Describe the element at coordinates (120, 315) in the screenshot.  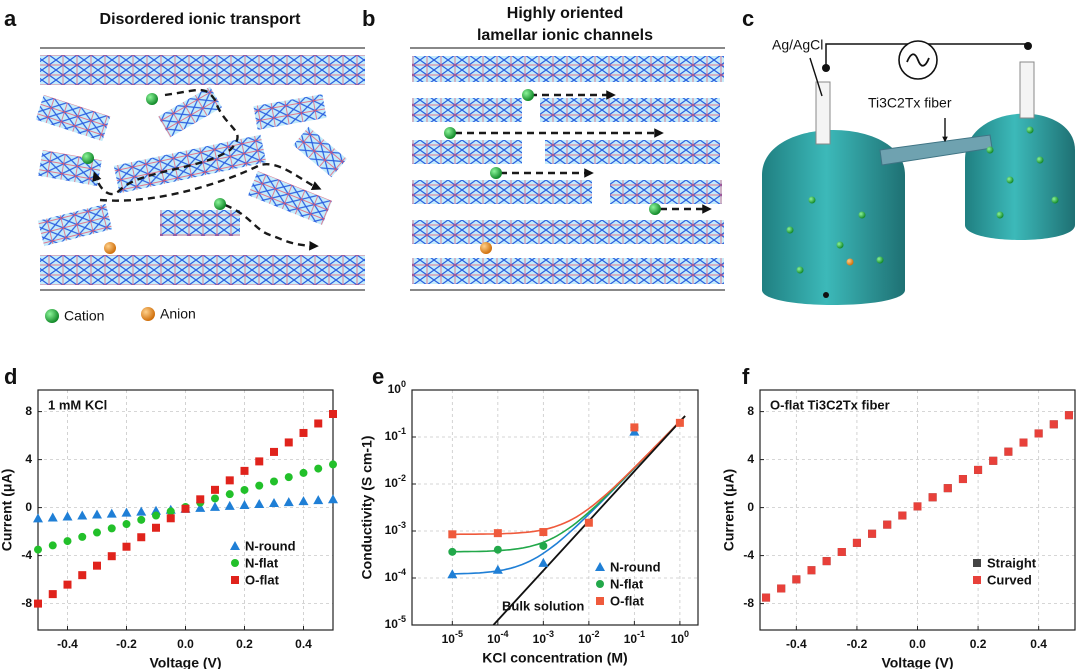
I see `ion-legend: Cation Anion` at that location.